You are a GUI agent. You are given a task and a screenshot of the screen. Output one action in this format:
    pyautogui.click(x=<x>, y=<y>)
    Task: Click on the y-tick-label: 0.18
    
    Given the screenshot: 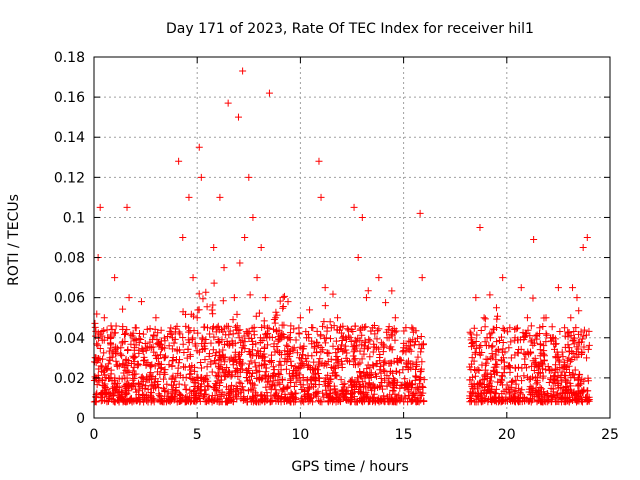 What is the action you would take?
    pyautogui.click(x=69, y=58)
    